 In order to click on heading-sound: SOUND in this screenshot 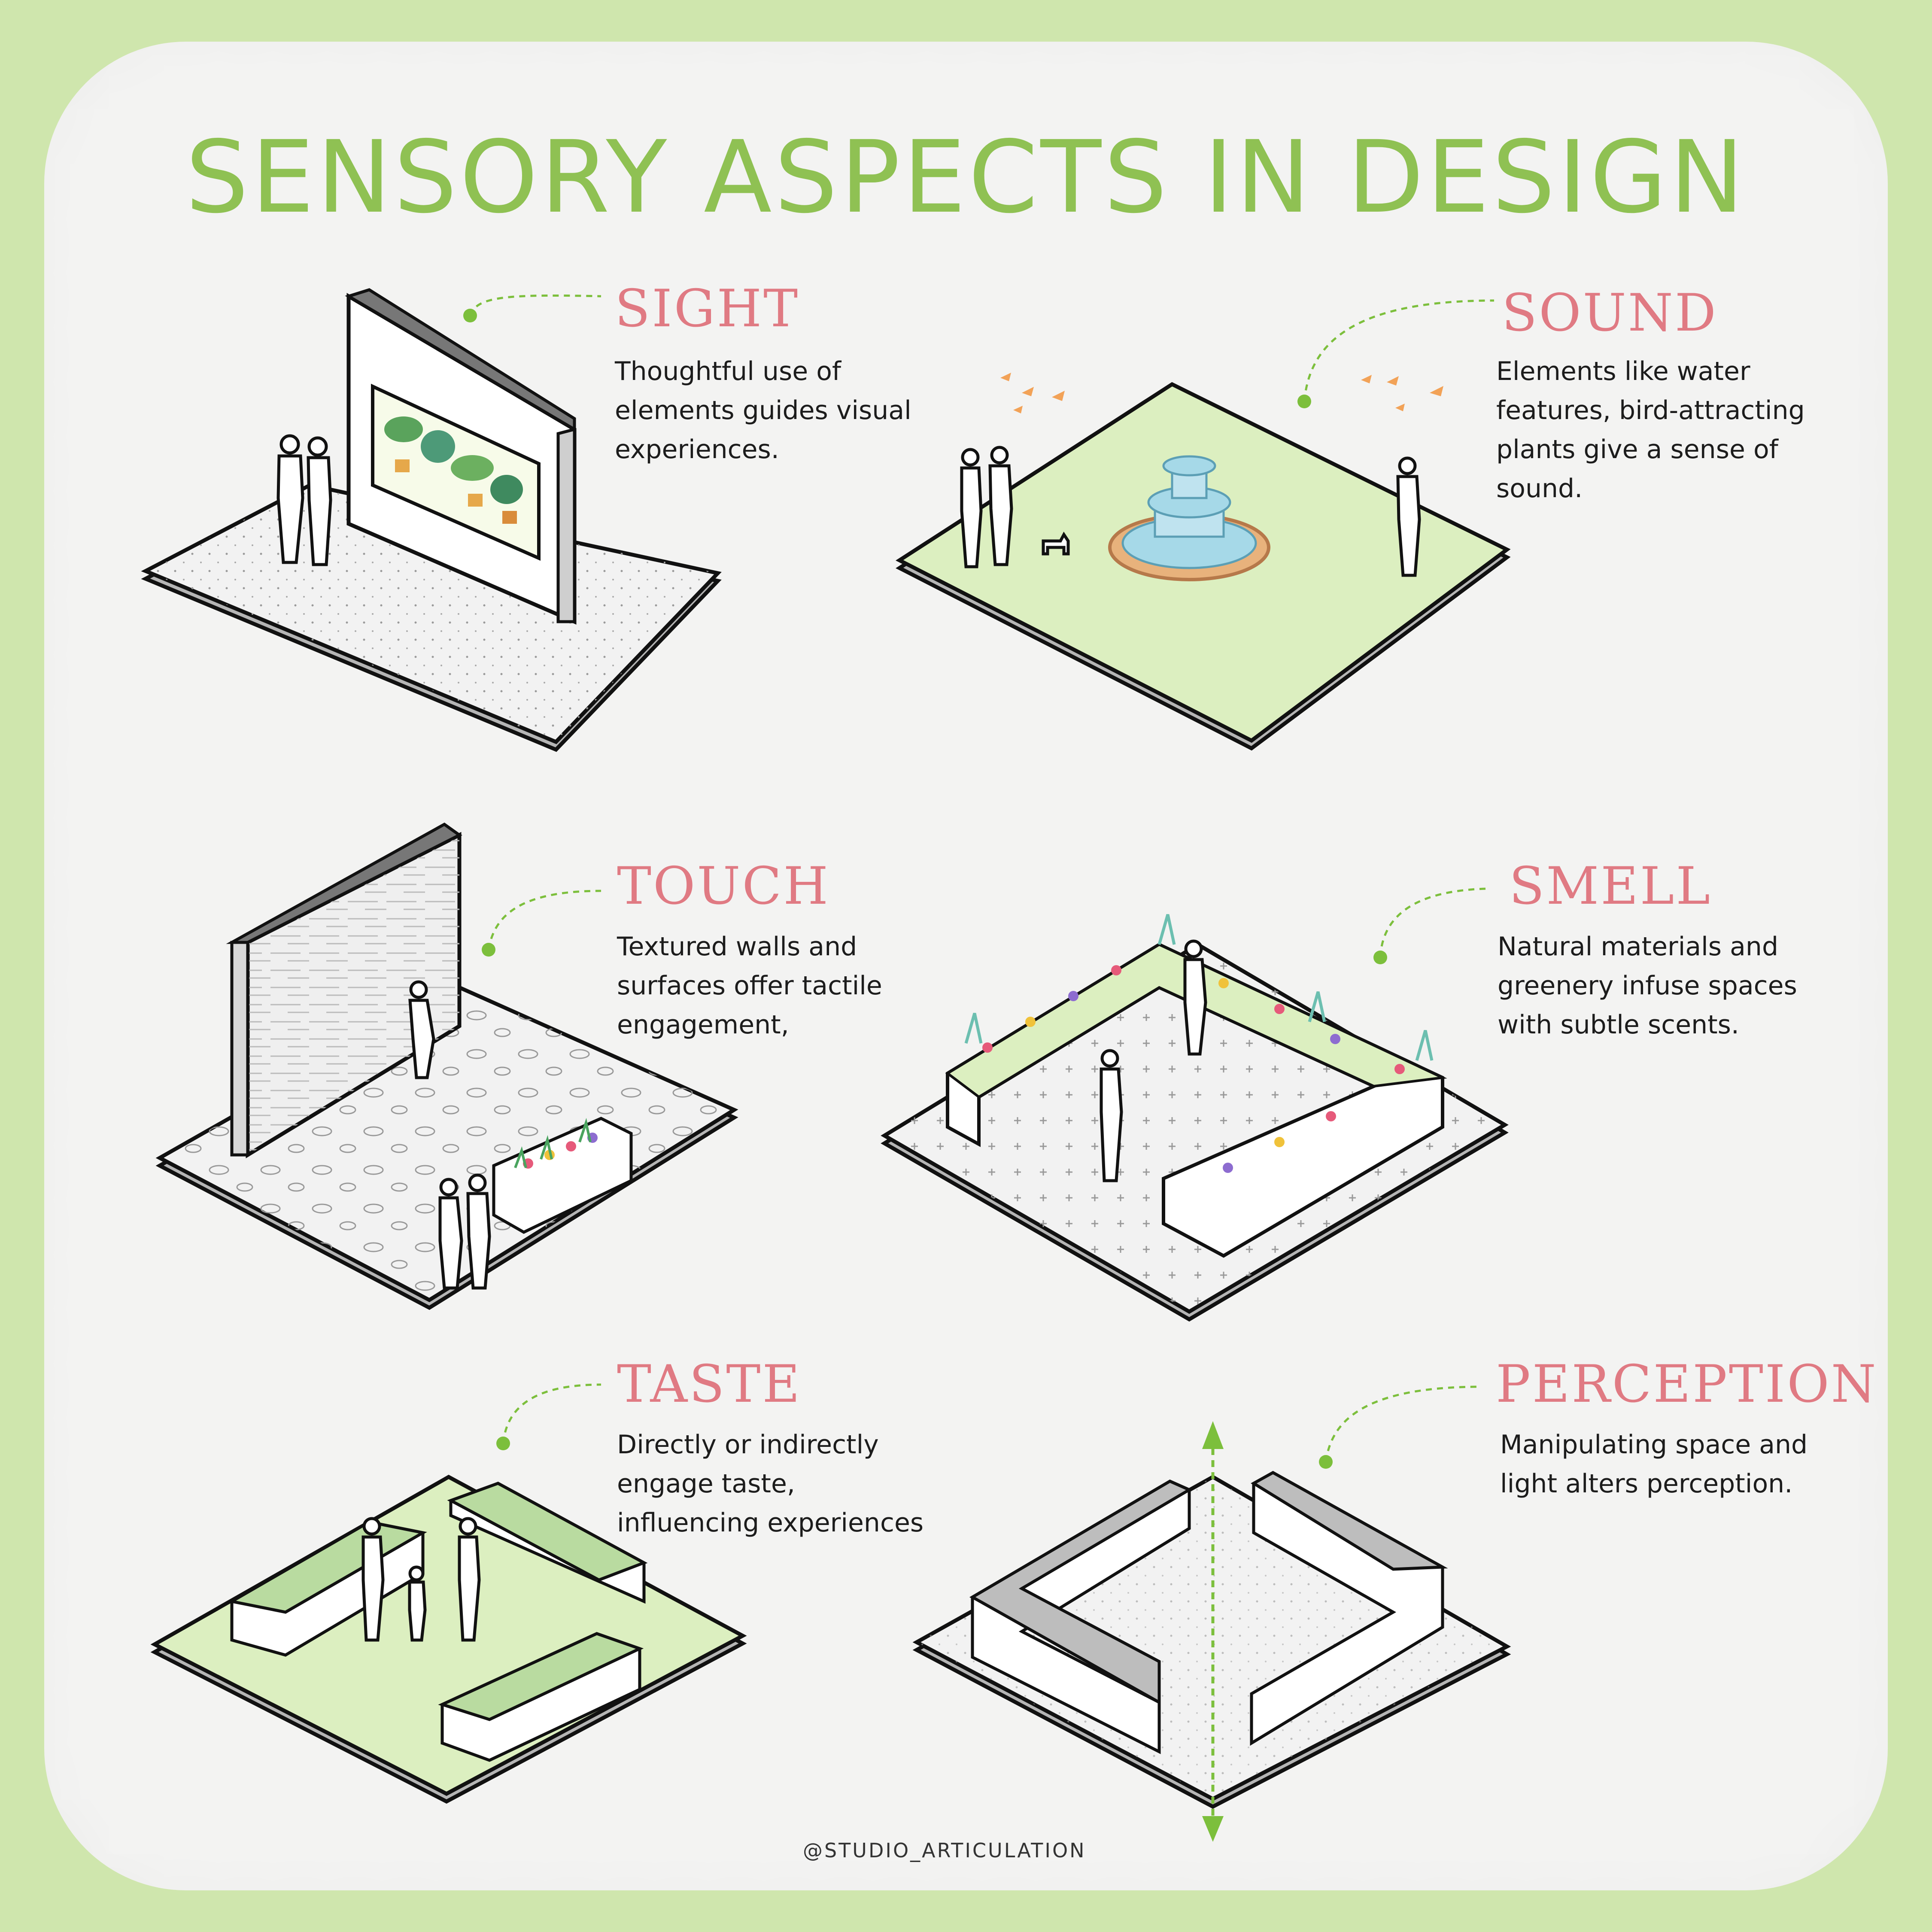, I will do `click(1610, 313)`.